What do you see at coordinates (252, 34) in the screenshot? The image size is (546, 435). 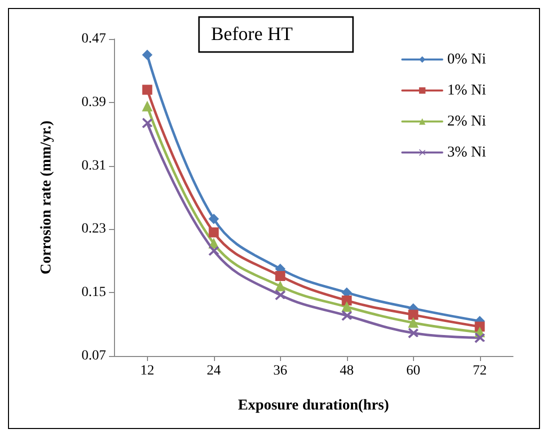 I see `chart-title: Before HT` at bounding box center [252, 34].